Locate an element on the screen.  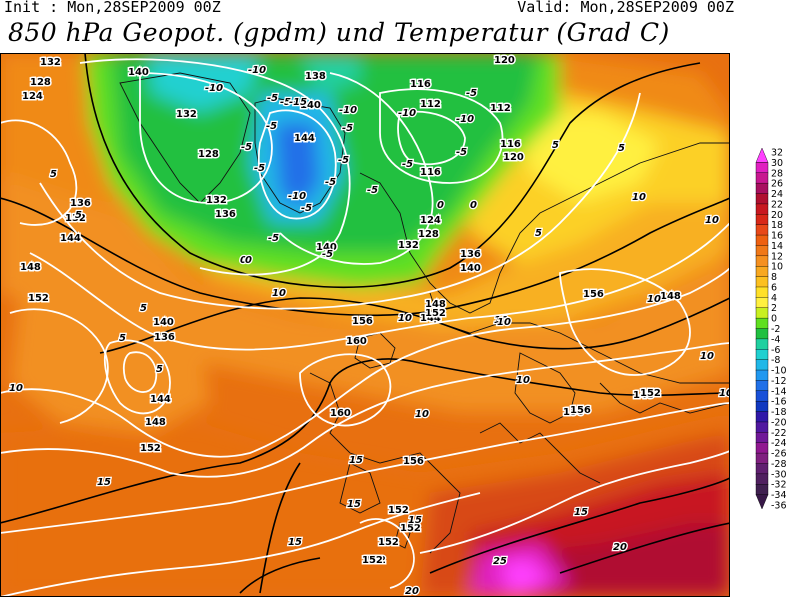
legend-tick-label: -12 is located at coordinates (779, 381).